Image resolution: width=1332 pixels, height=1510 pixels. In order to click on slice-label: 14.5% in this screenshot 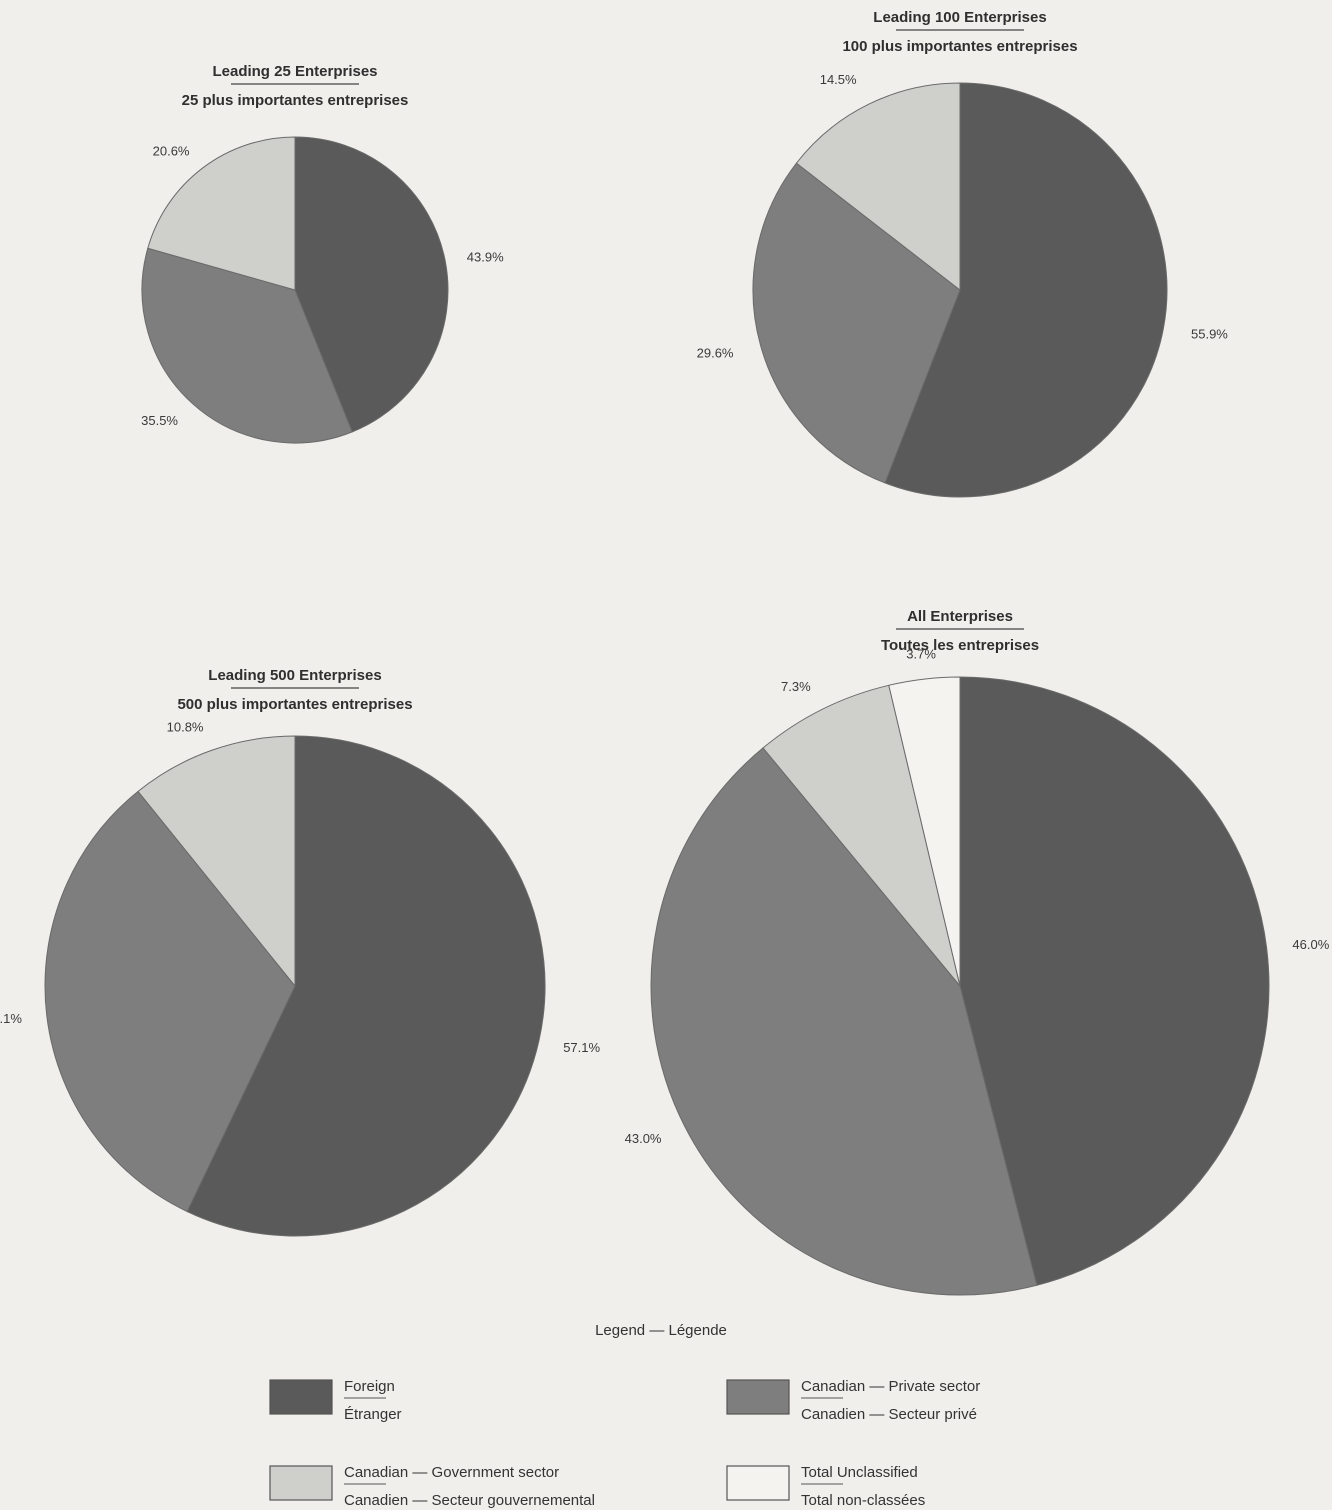, I will do `click(838, 79)`.